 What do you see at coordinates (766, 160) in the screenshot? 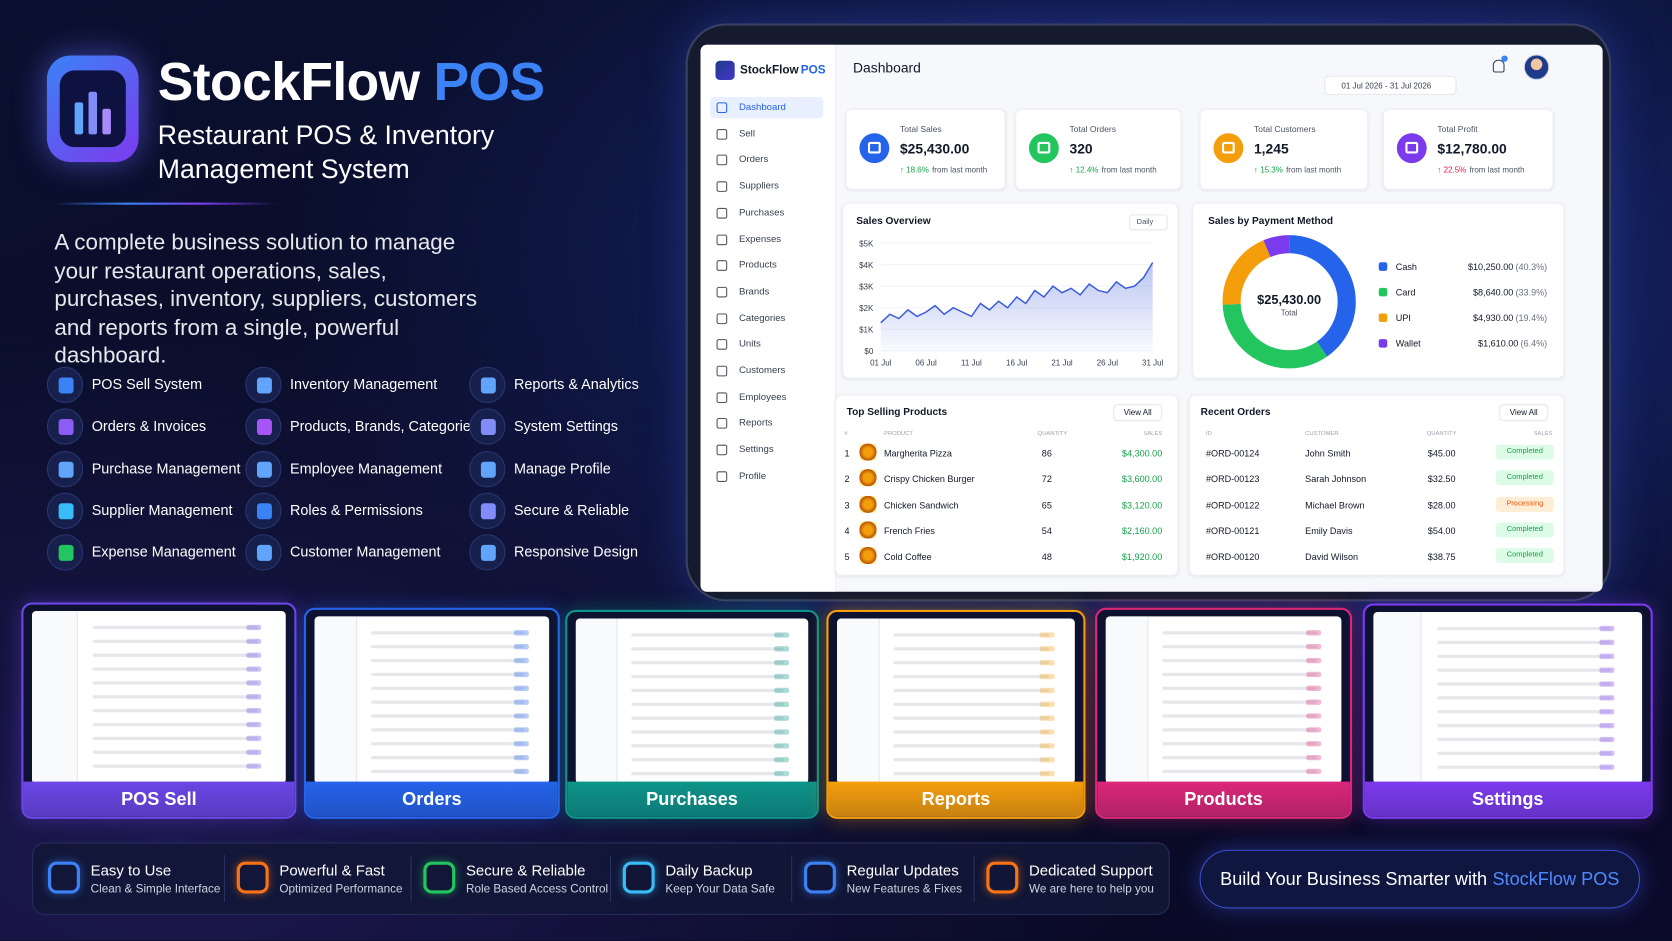
I see `nav-item: Orders` at bounding box center [766, 160].